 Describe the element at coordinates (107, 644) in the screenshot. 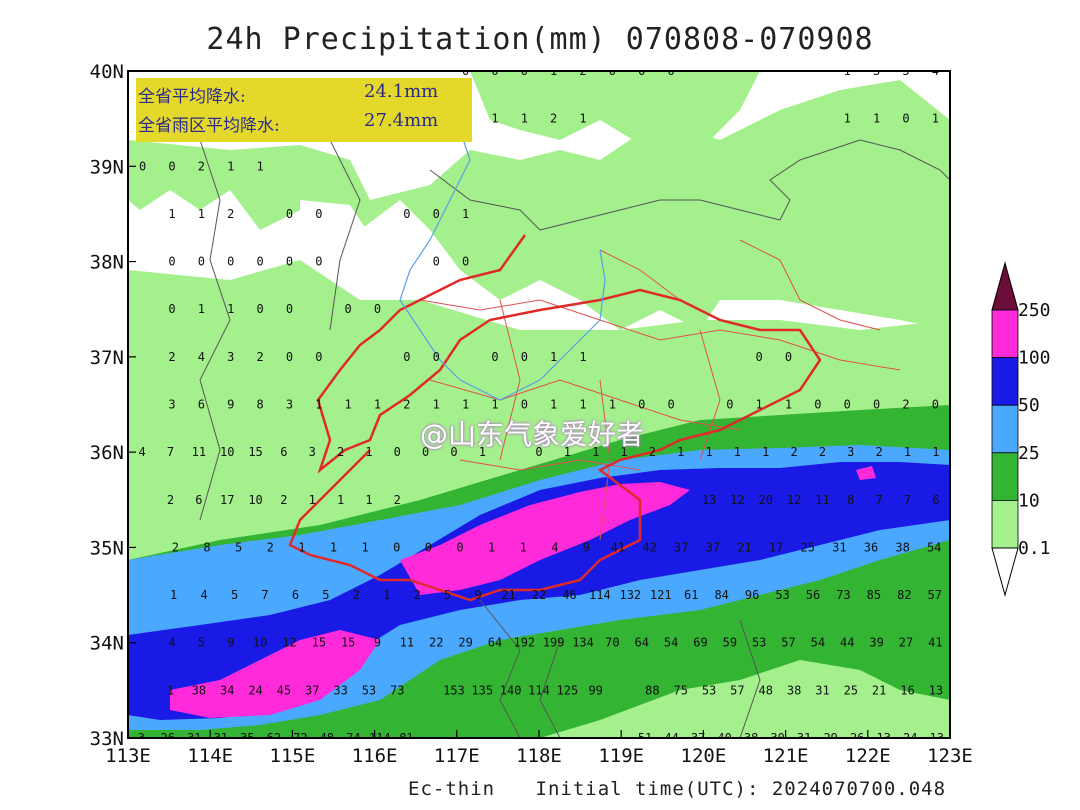

I see `lat-tick-label: 34N` at that location.